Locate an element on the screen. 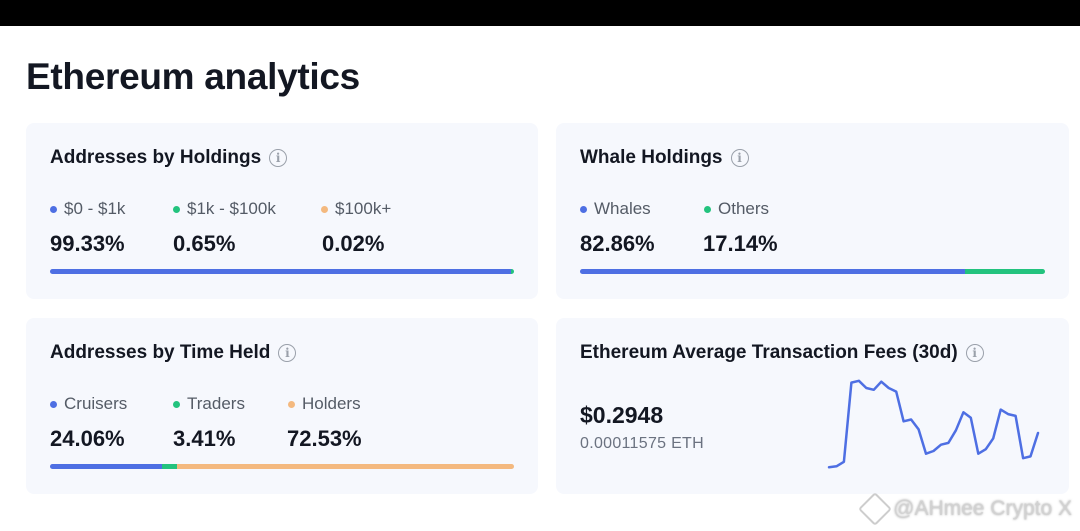  legend-item-cruisers: Cruisers is located at coordinates (88, 404).